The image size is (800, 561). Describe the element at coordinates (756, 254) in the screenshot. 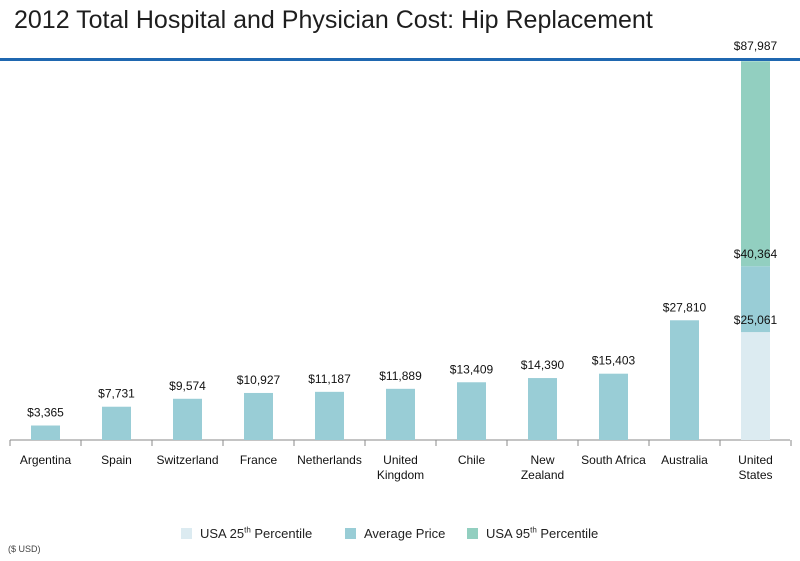

I see `data-label-us-average: $40,364` at that location.